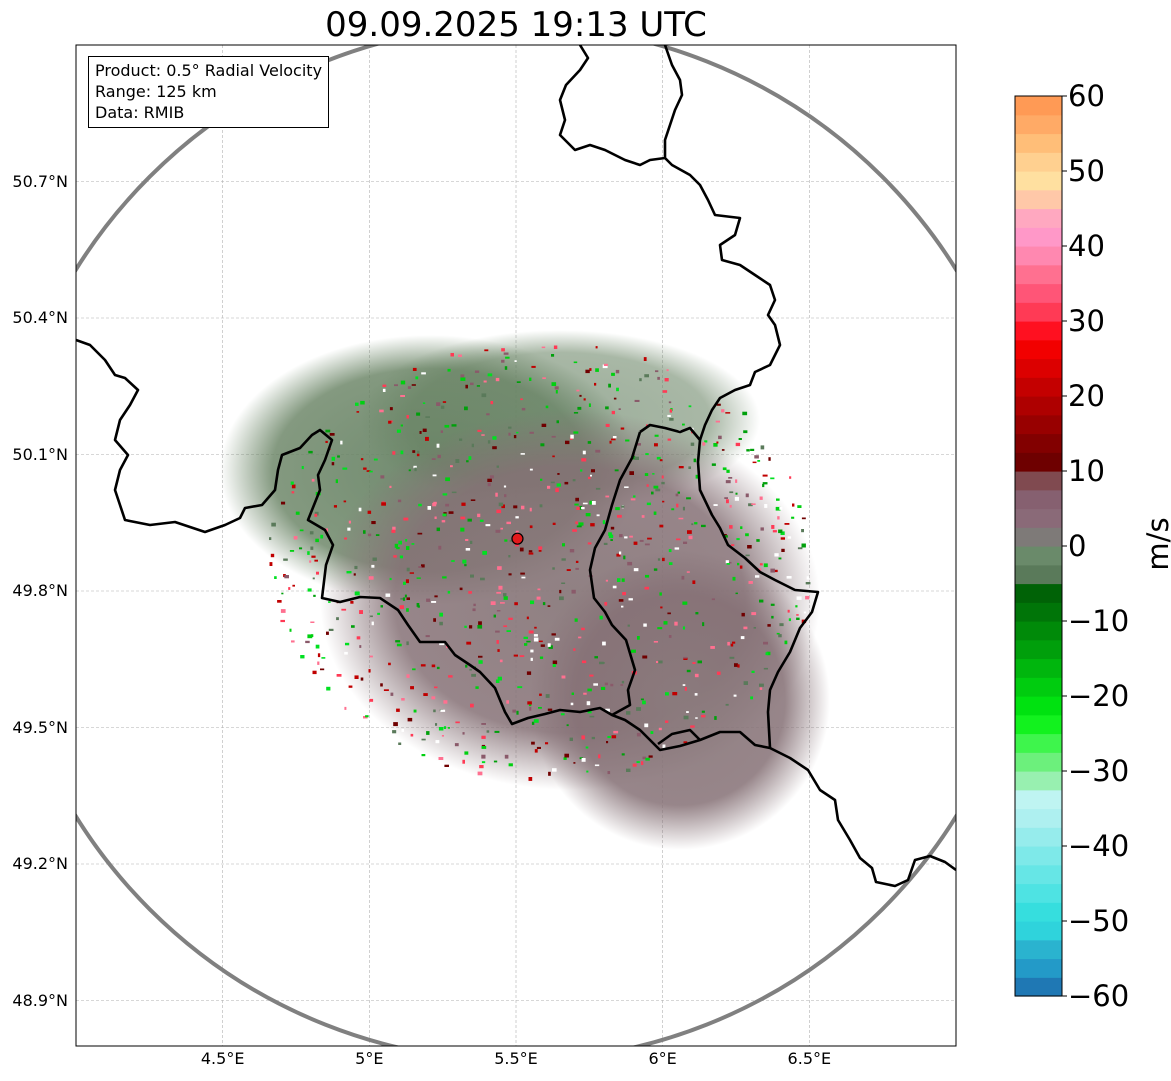 The height and width of the screenshot is (1081, 1171). Describe the element at coordinates (1099, 846) in the screenshot. I see `colorbar-tick-label: −40` at that location.